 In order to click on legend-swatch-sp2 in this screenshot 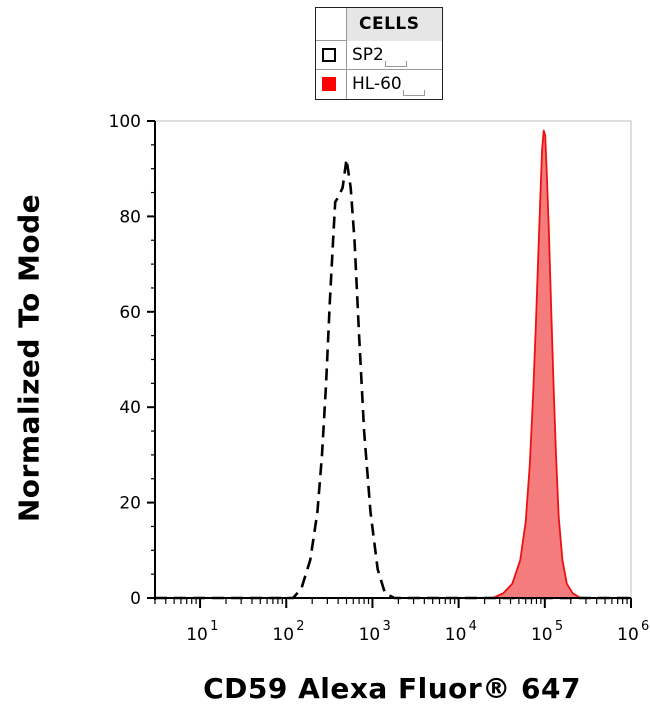, I will do `click(329, 55)`.